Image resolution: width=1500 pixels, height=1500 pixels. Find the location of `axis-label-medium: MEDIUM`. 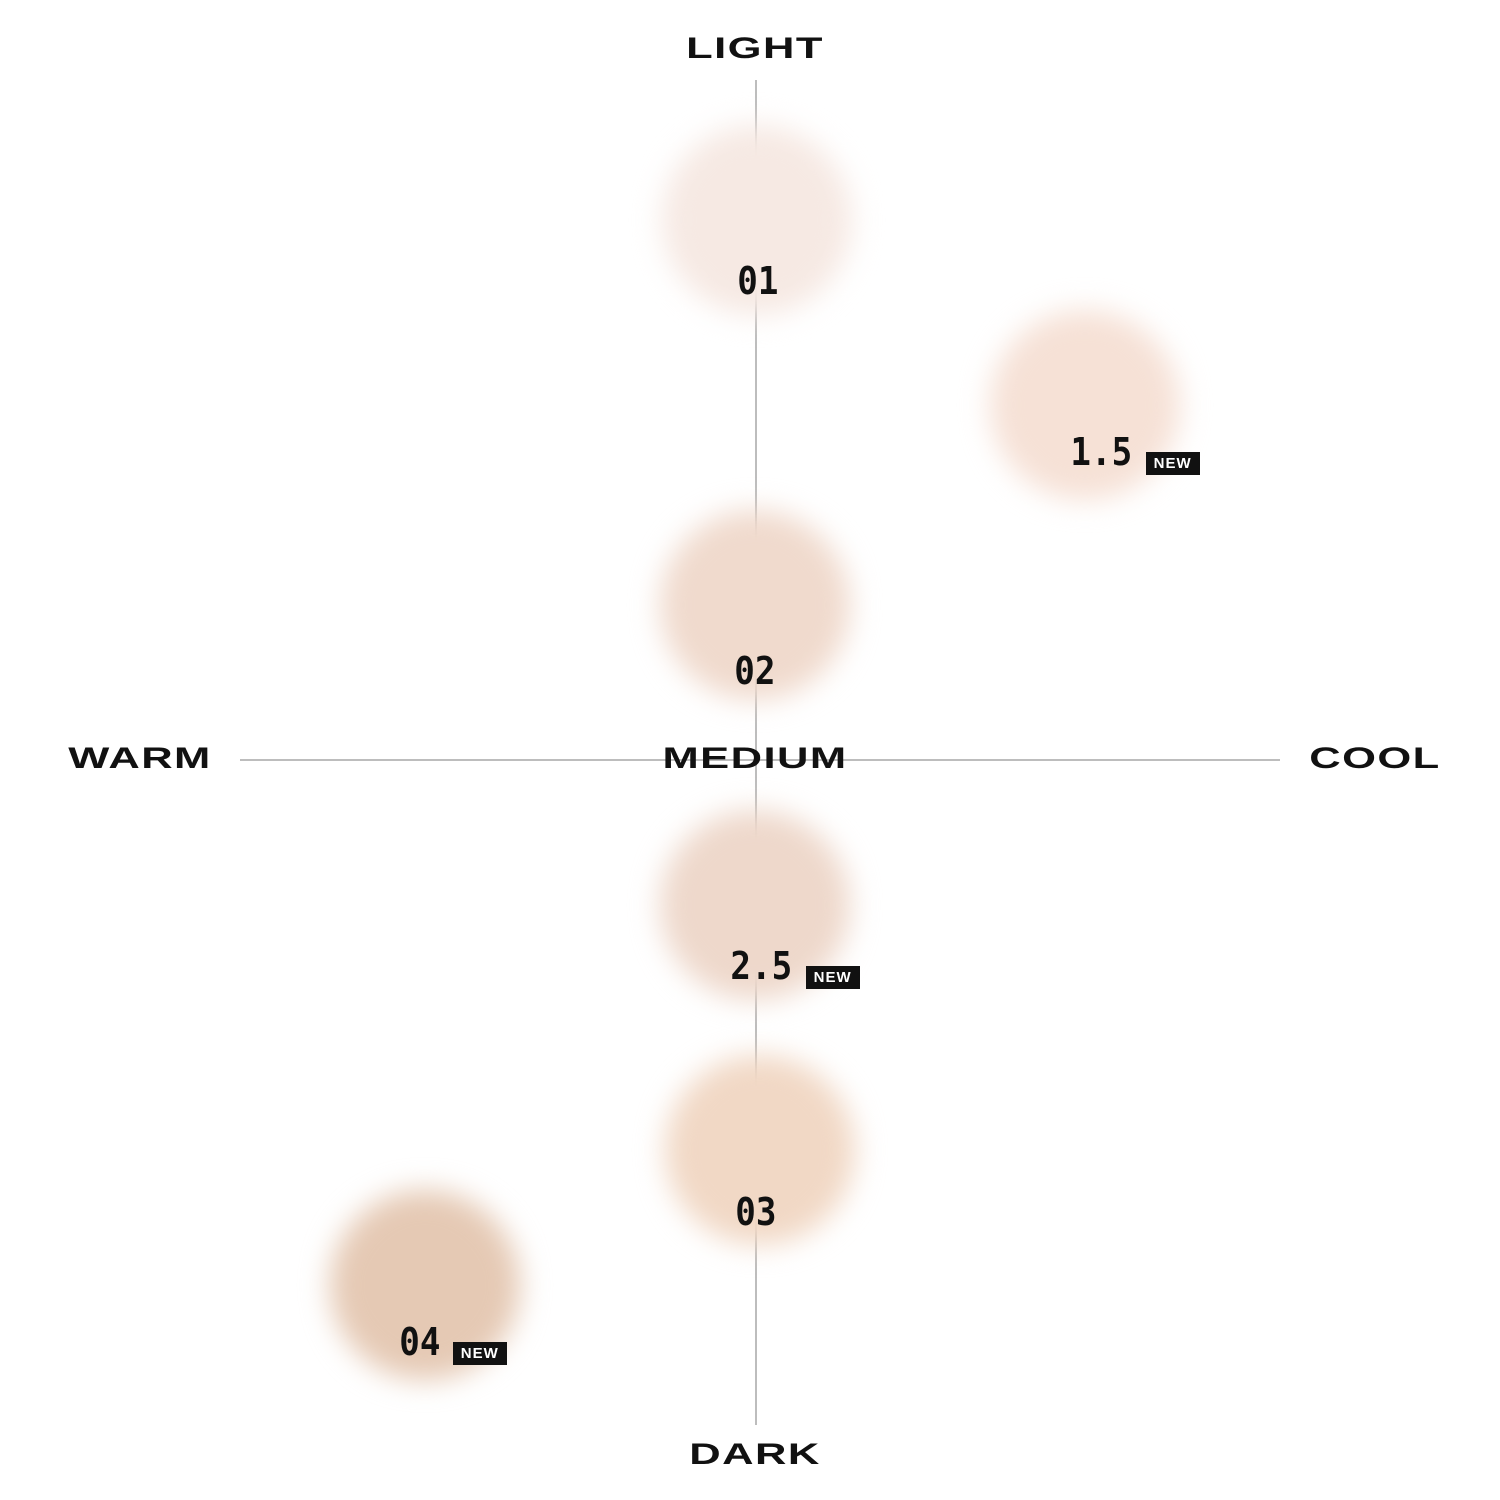

axis-label-medium: MEDIUM is located at coordinates (755, 758).